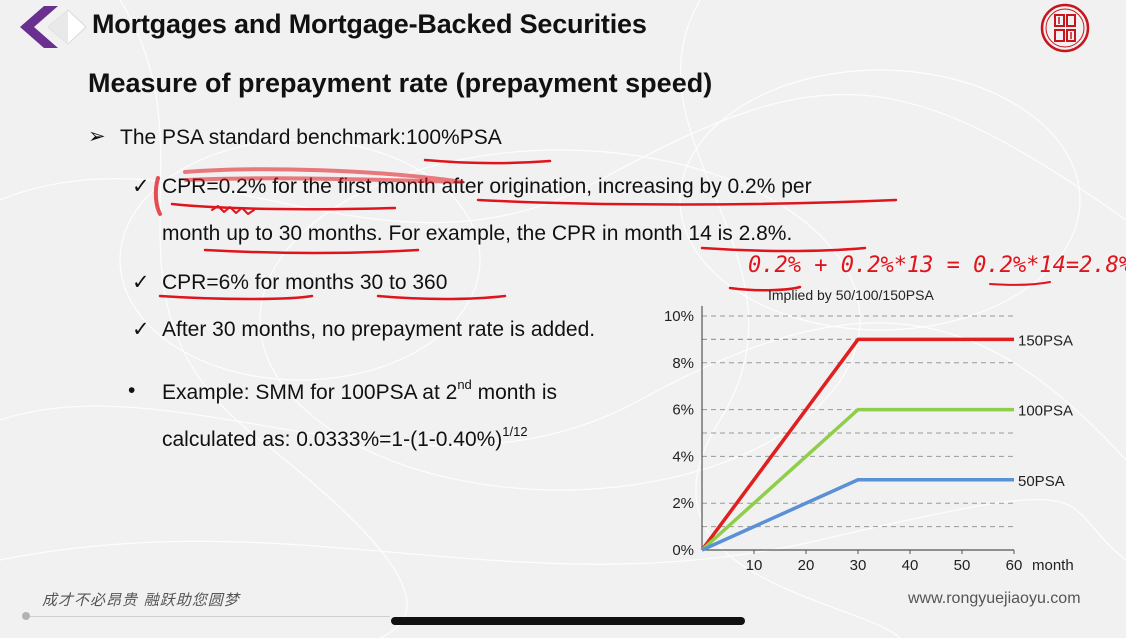 The height and width of the screenshot is (638, 1126). Describe the element at coordinates (857, 515) in the screenshot. I see `series-line-50psa` at that location.